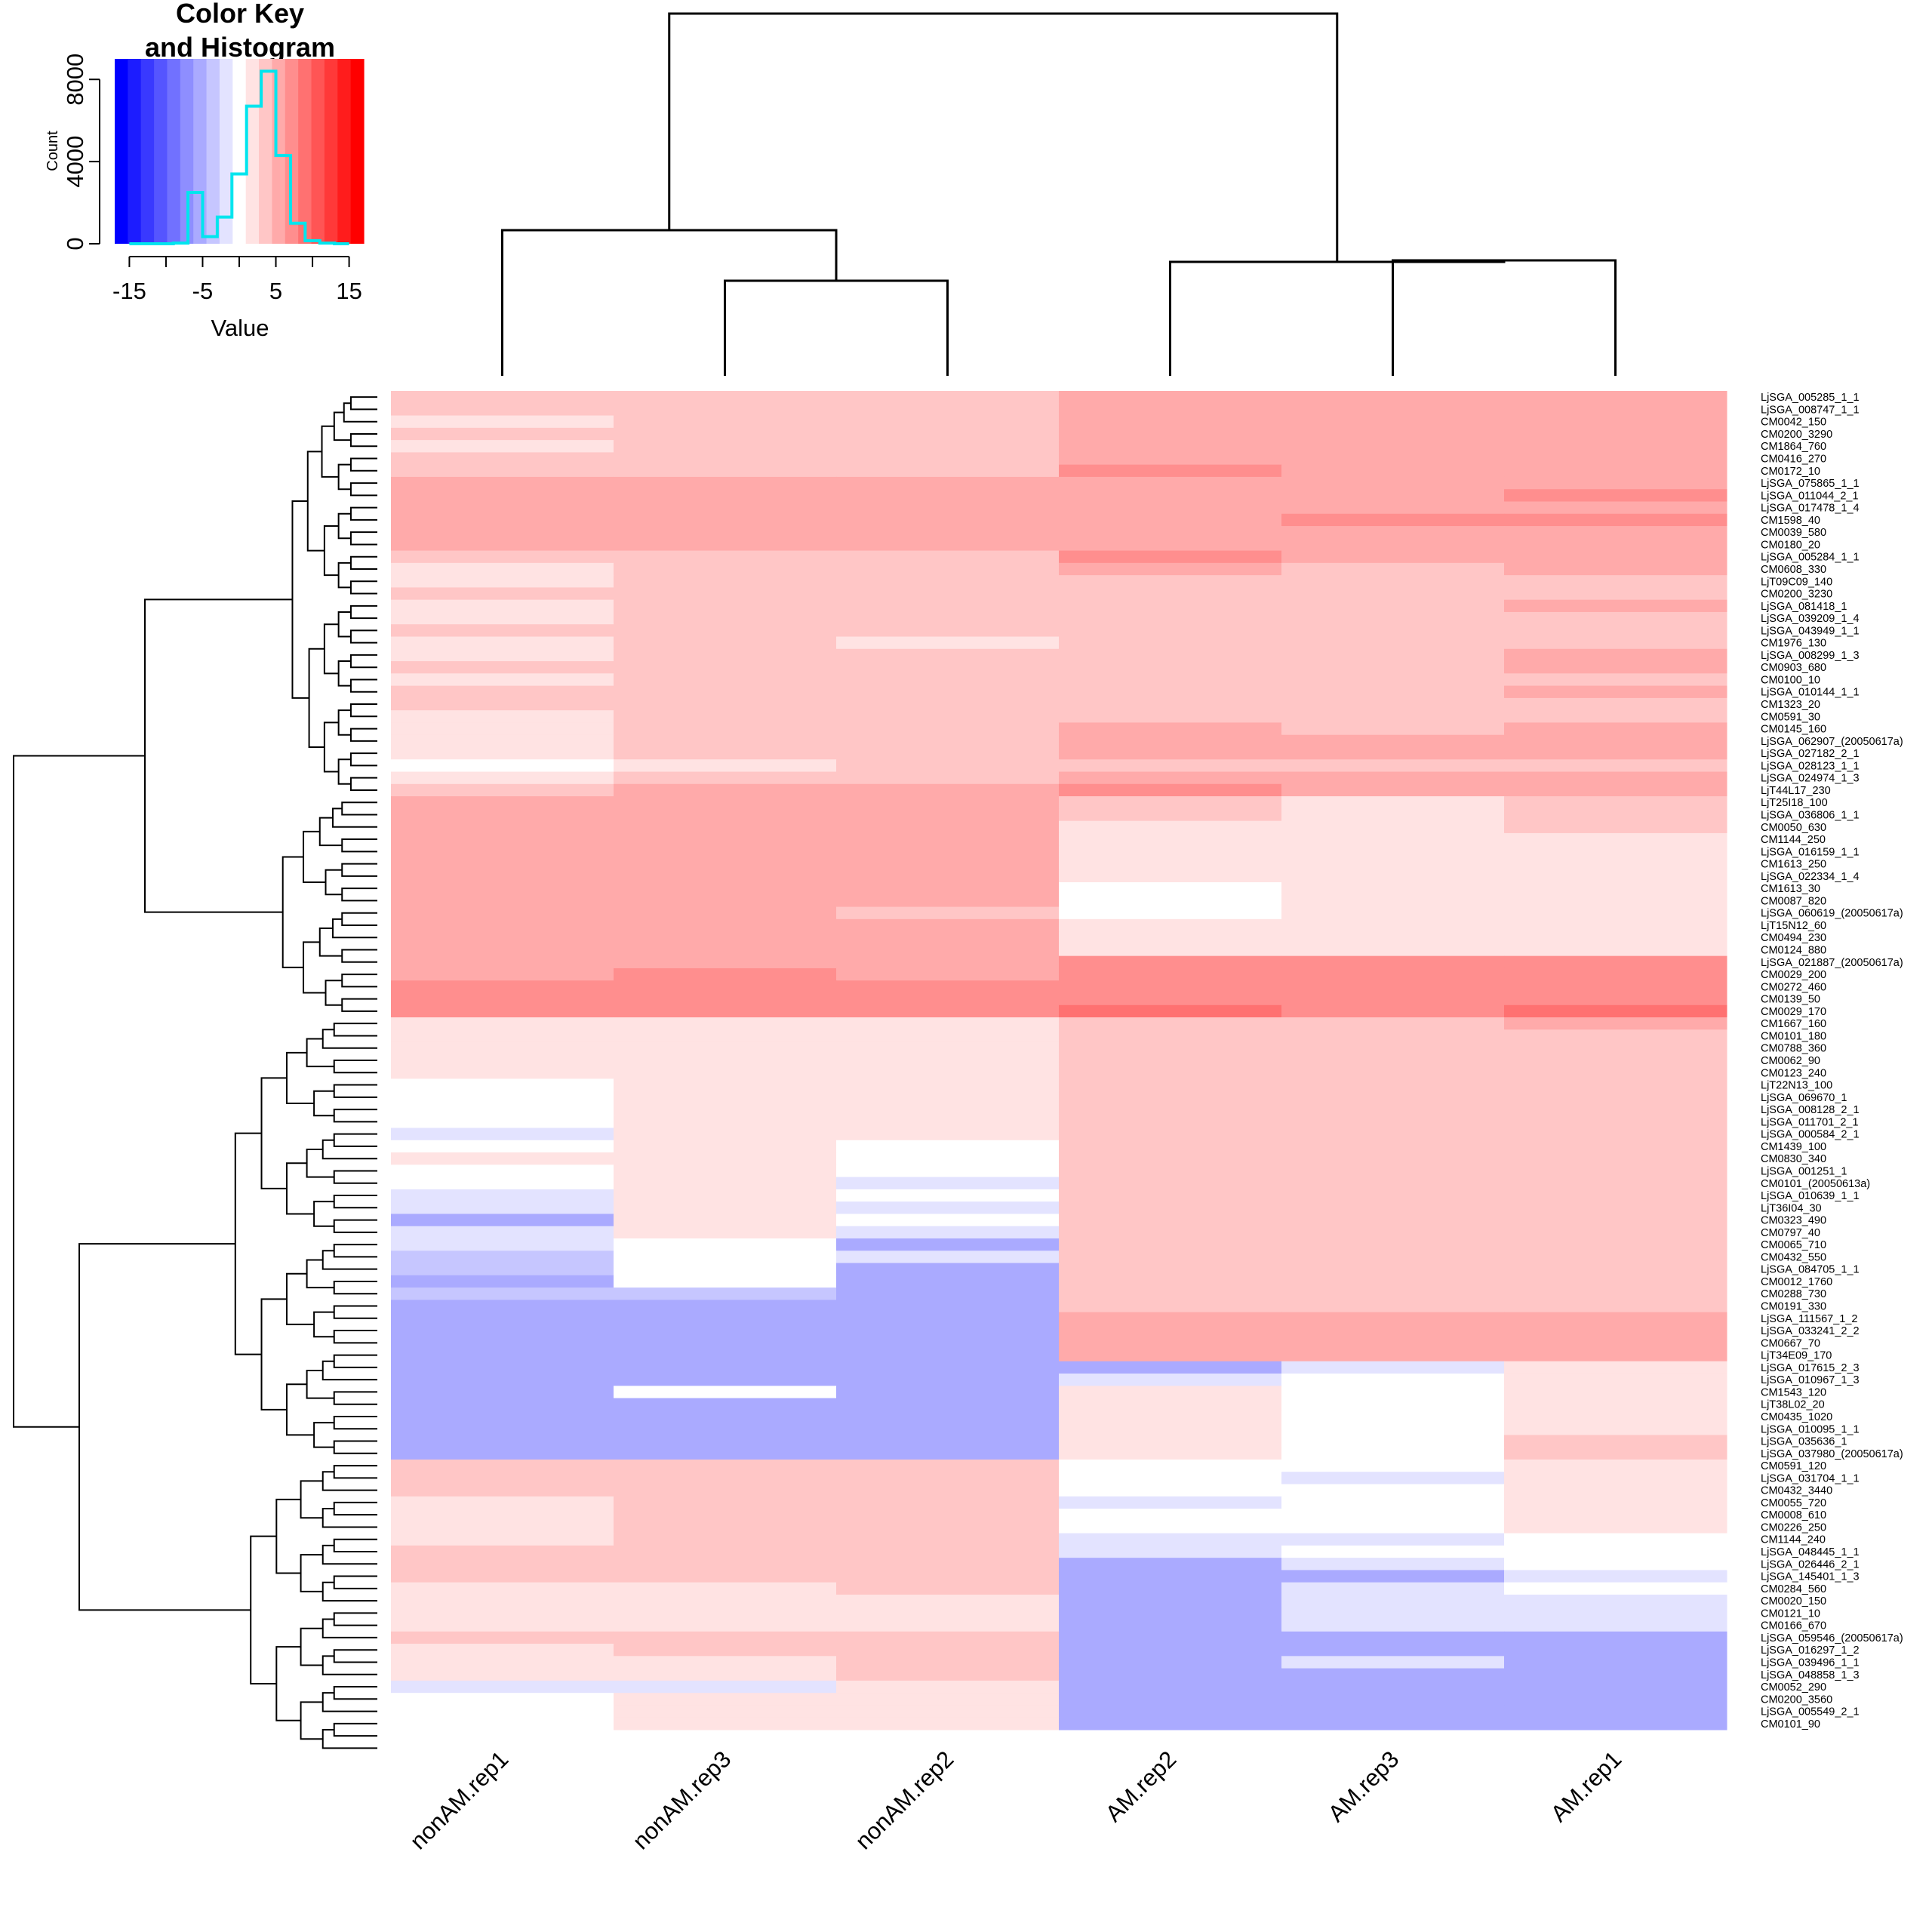 This screenshot has height=1932, width=1932. Describe the element at coordinates (1793, 828) in the screenshot. I see `row-label: CM0050_630` at that location.